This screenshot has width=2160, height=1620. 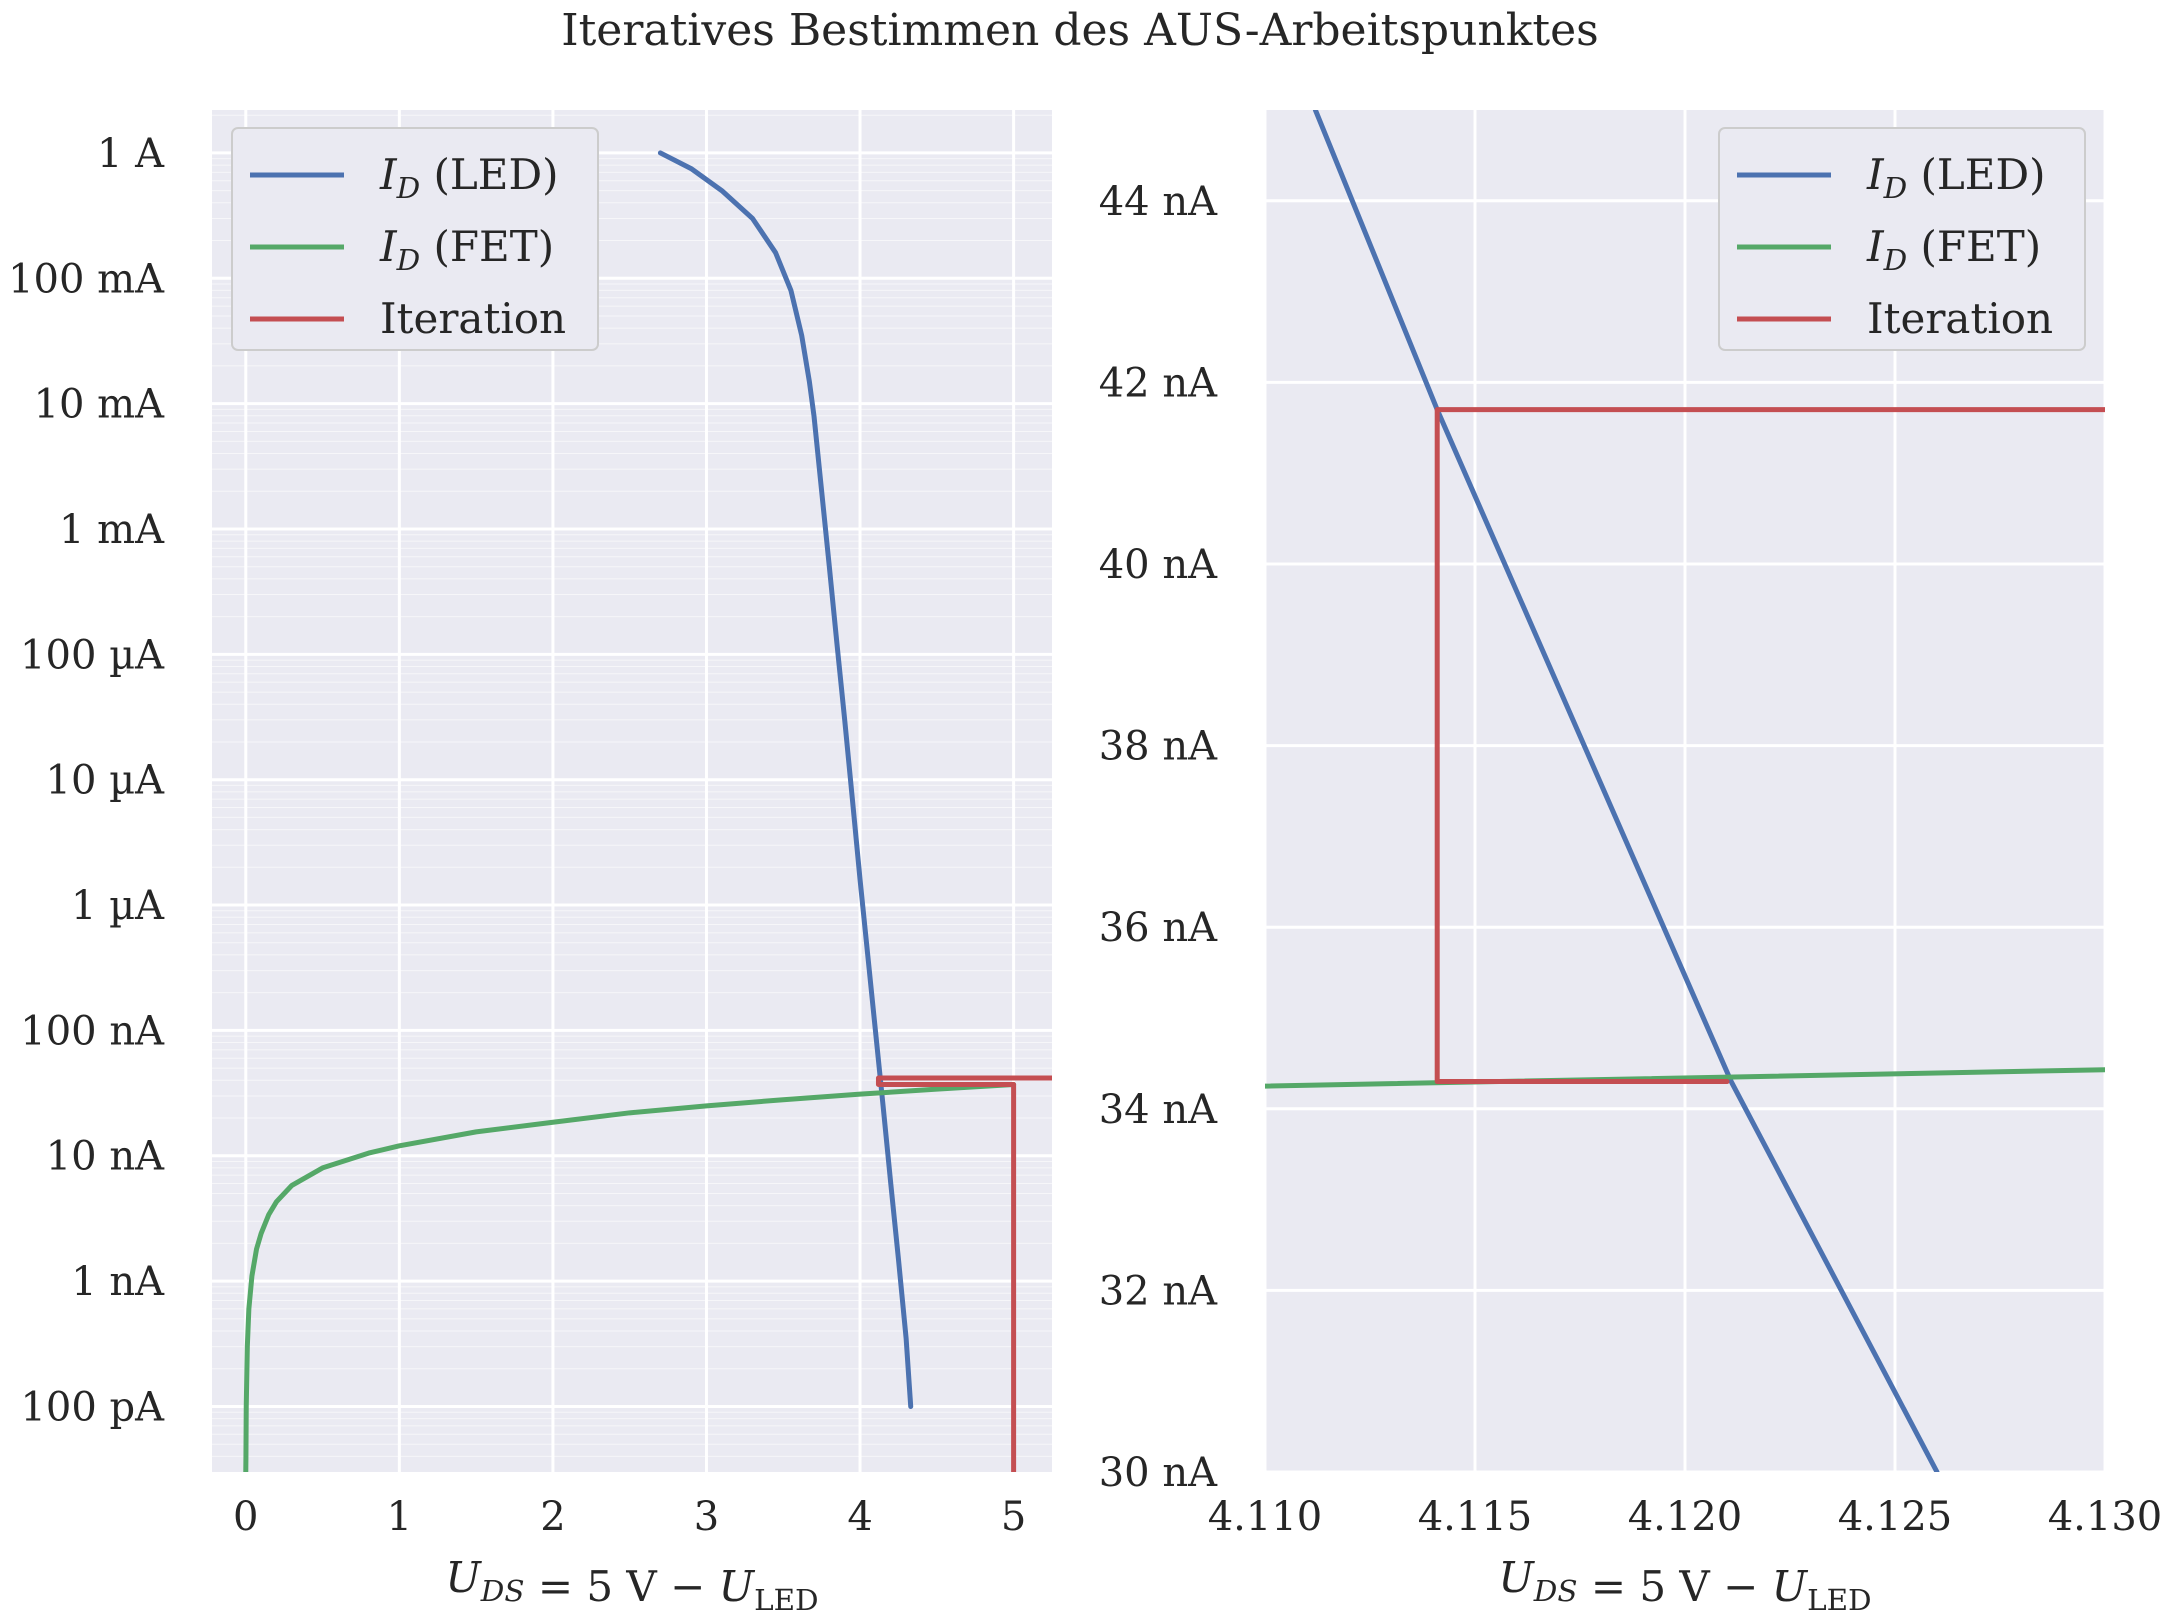 What do you see at coordinates (399, 1517) in the screenshot?
I see `x-tick-label: 1` at bounding box center [399, 1517].